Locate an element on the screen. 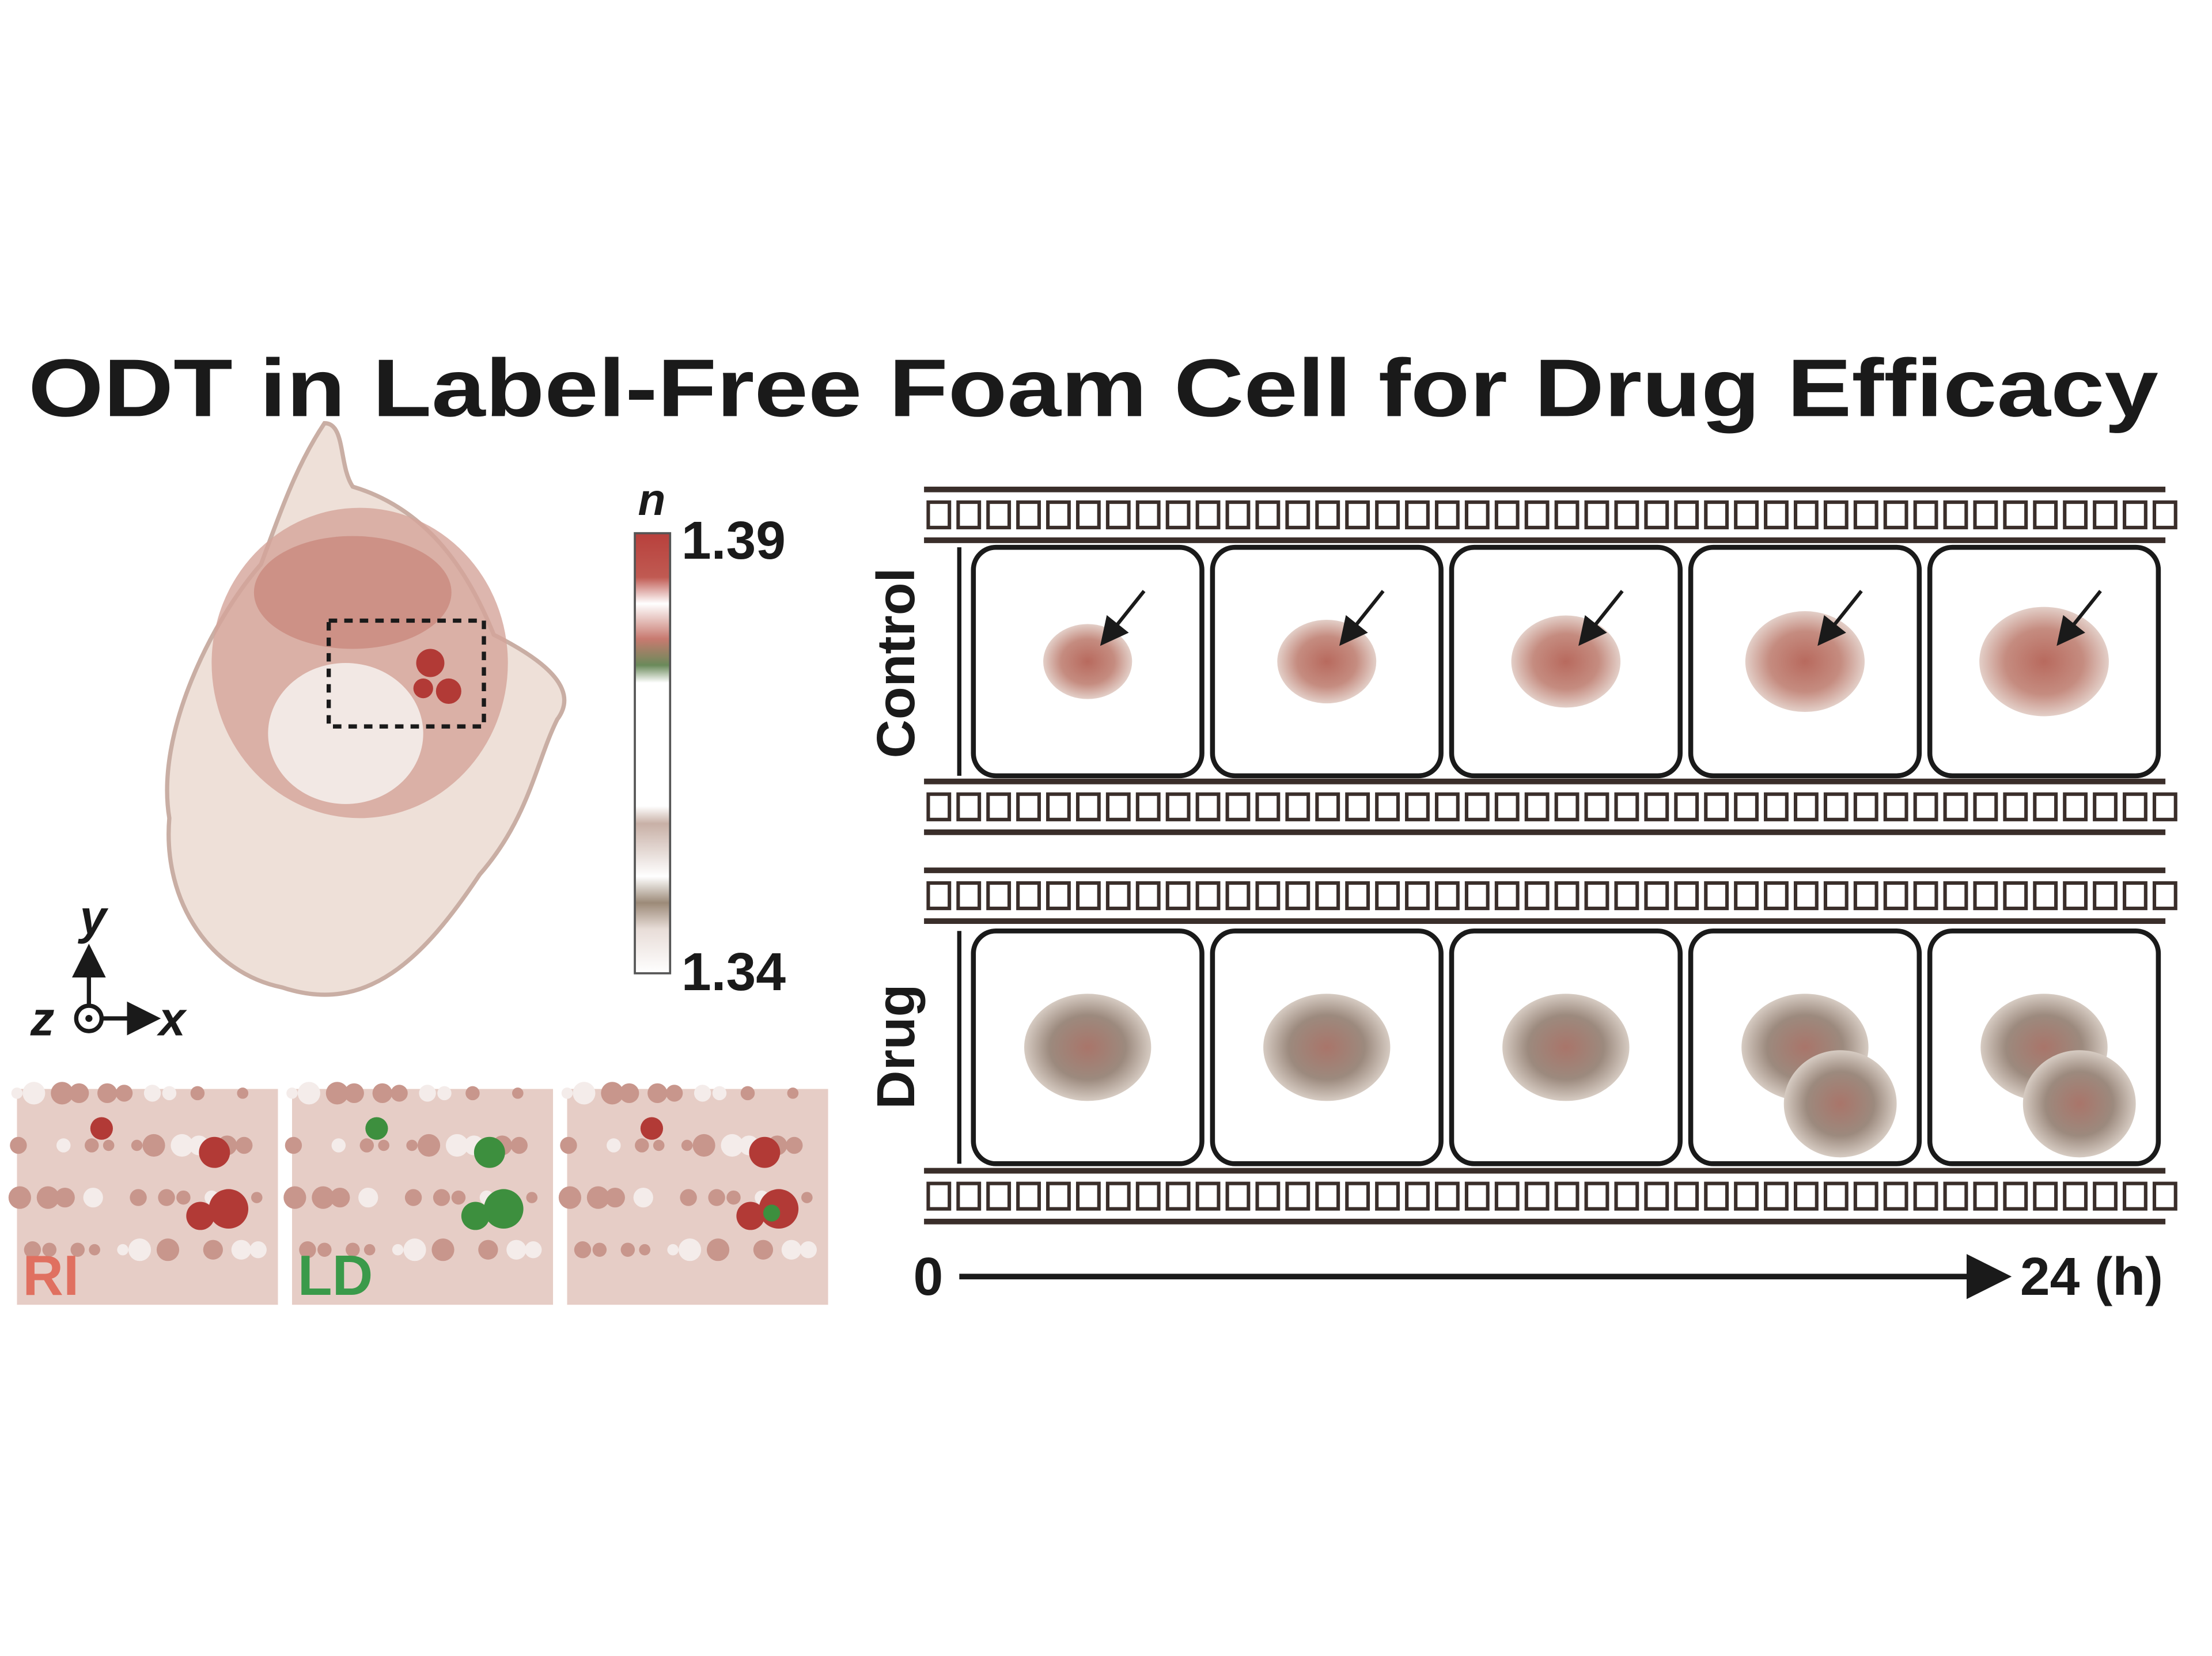  strip-label: Control is located at coordinates (896, 663).